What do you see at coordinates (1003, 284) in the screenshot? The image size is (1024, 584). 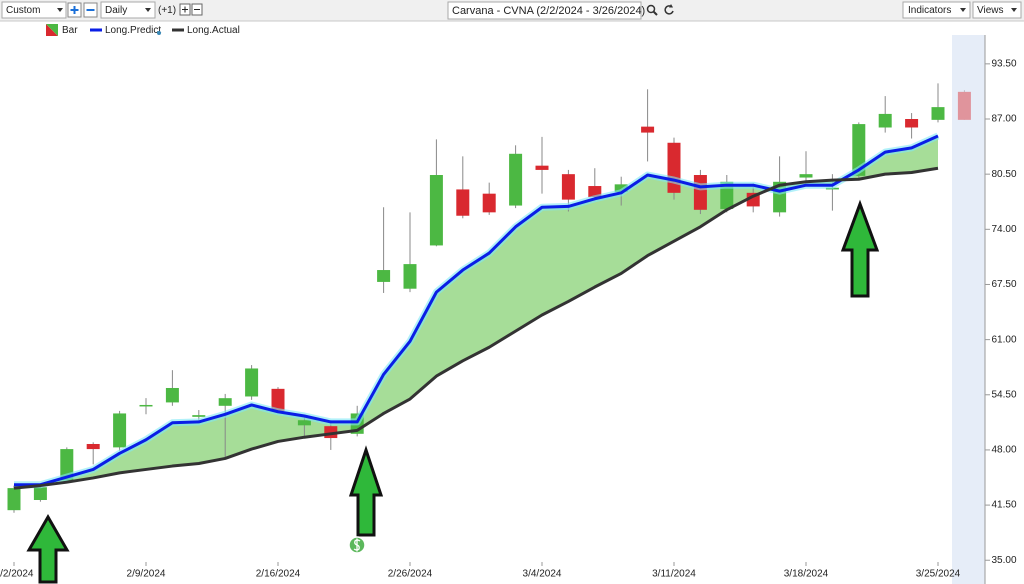 I see `y-tick-label: 67.50` at bounding box center [1003, 284].